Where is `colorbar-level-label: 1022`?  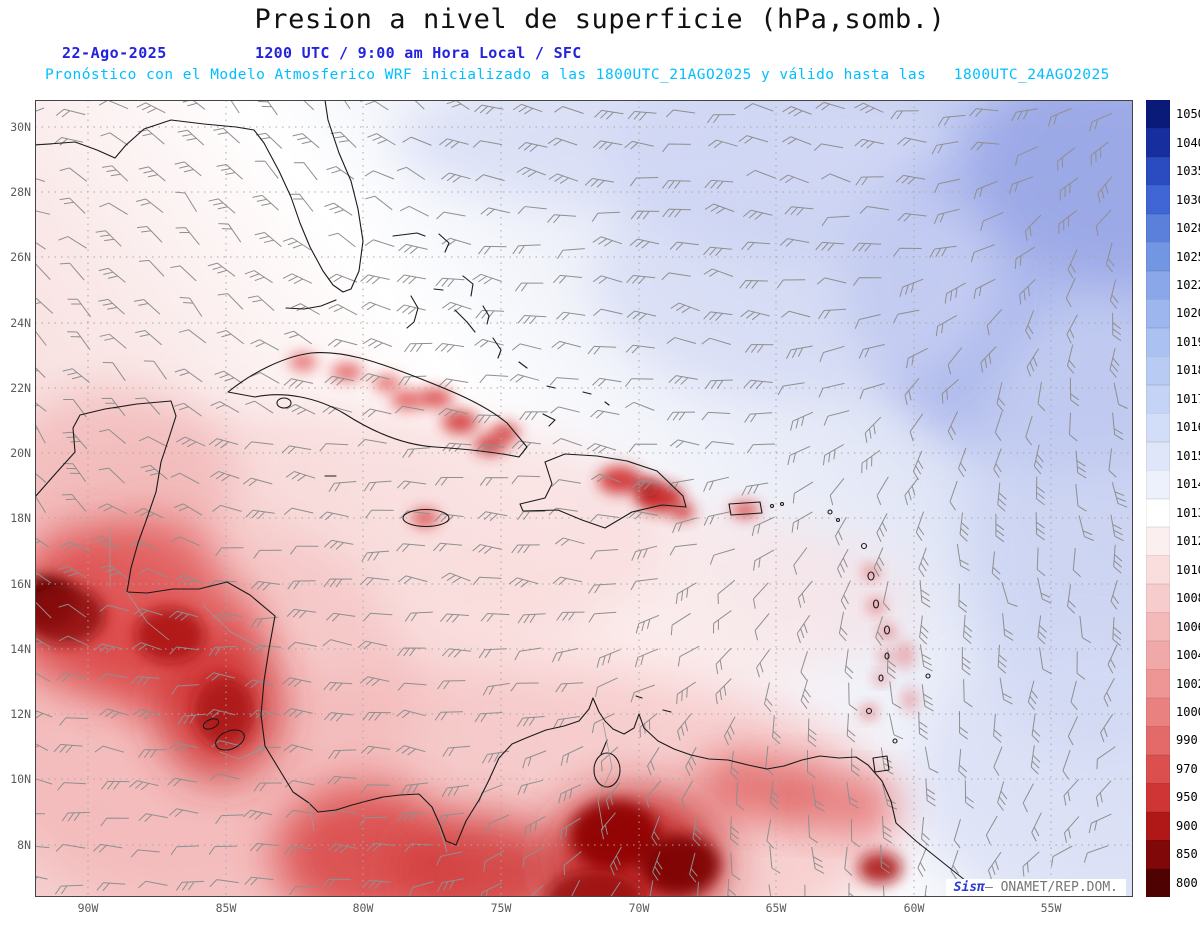
colorbar-level-label: 1022 is located at coordinates (1188, 285).